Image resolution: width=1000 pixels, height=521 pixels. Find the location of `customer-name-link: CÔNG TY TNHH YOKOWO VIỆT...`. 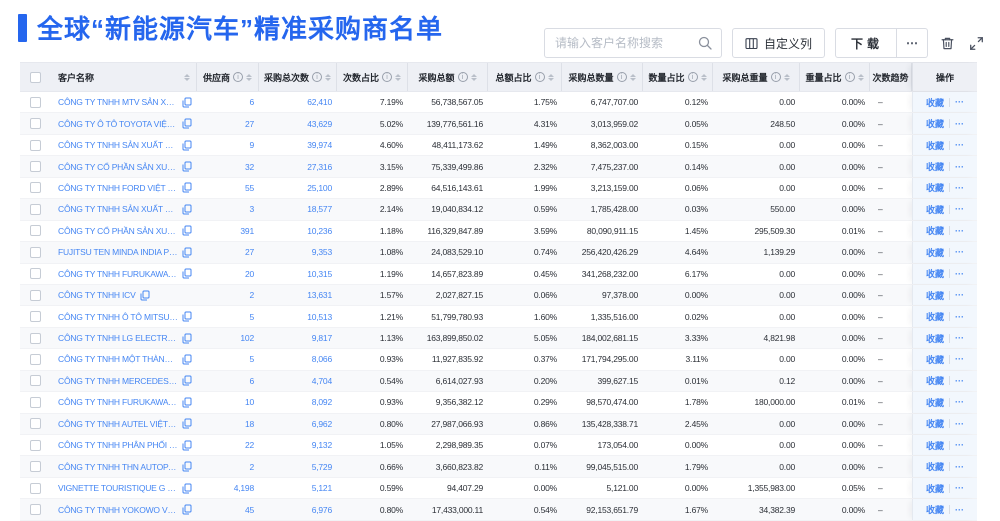

customer-name-link: CÔNG TY TNHH YOKOWO VIỆT... is located at coordinates (118, 509).